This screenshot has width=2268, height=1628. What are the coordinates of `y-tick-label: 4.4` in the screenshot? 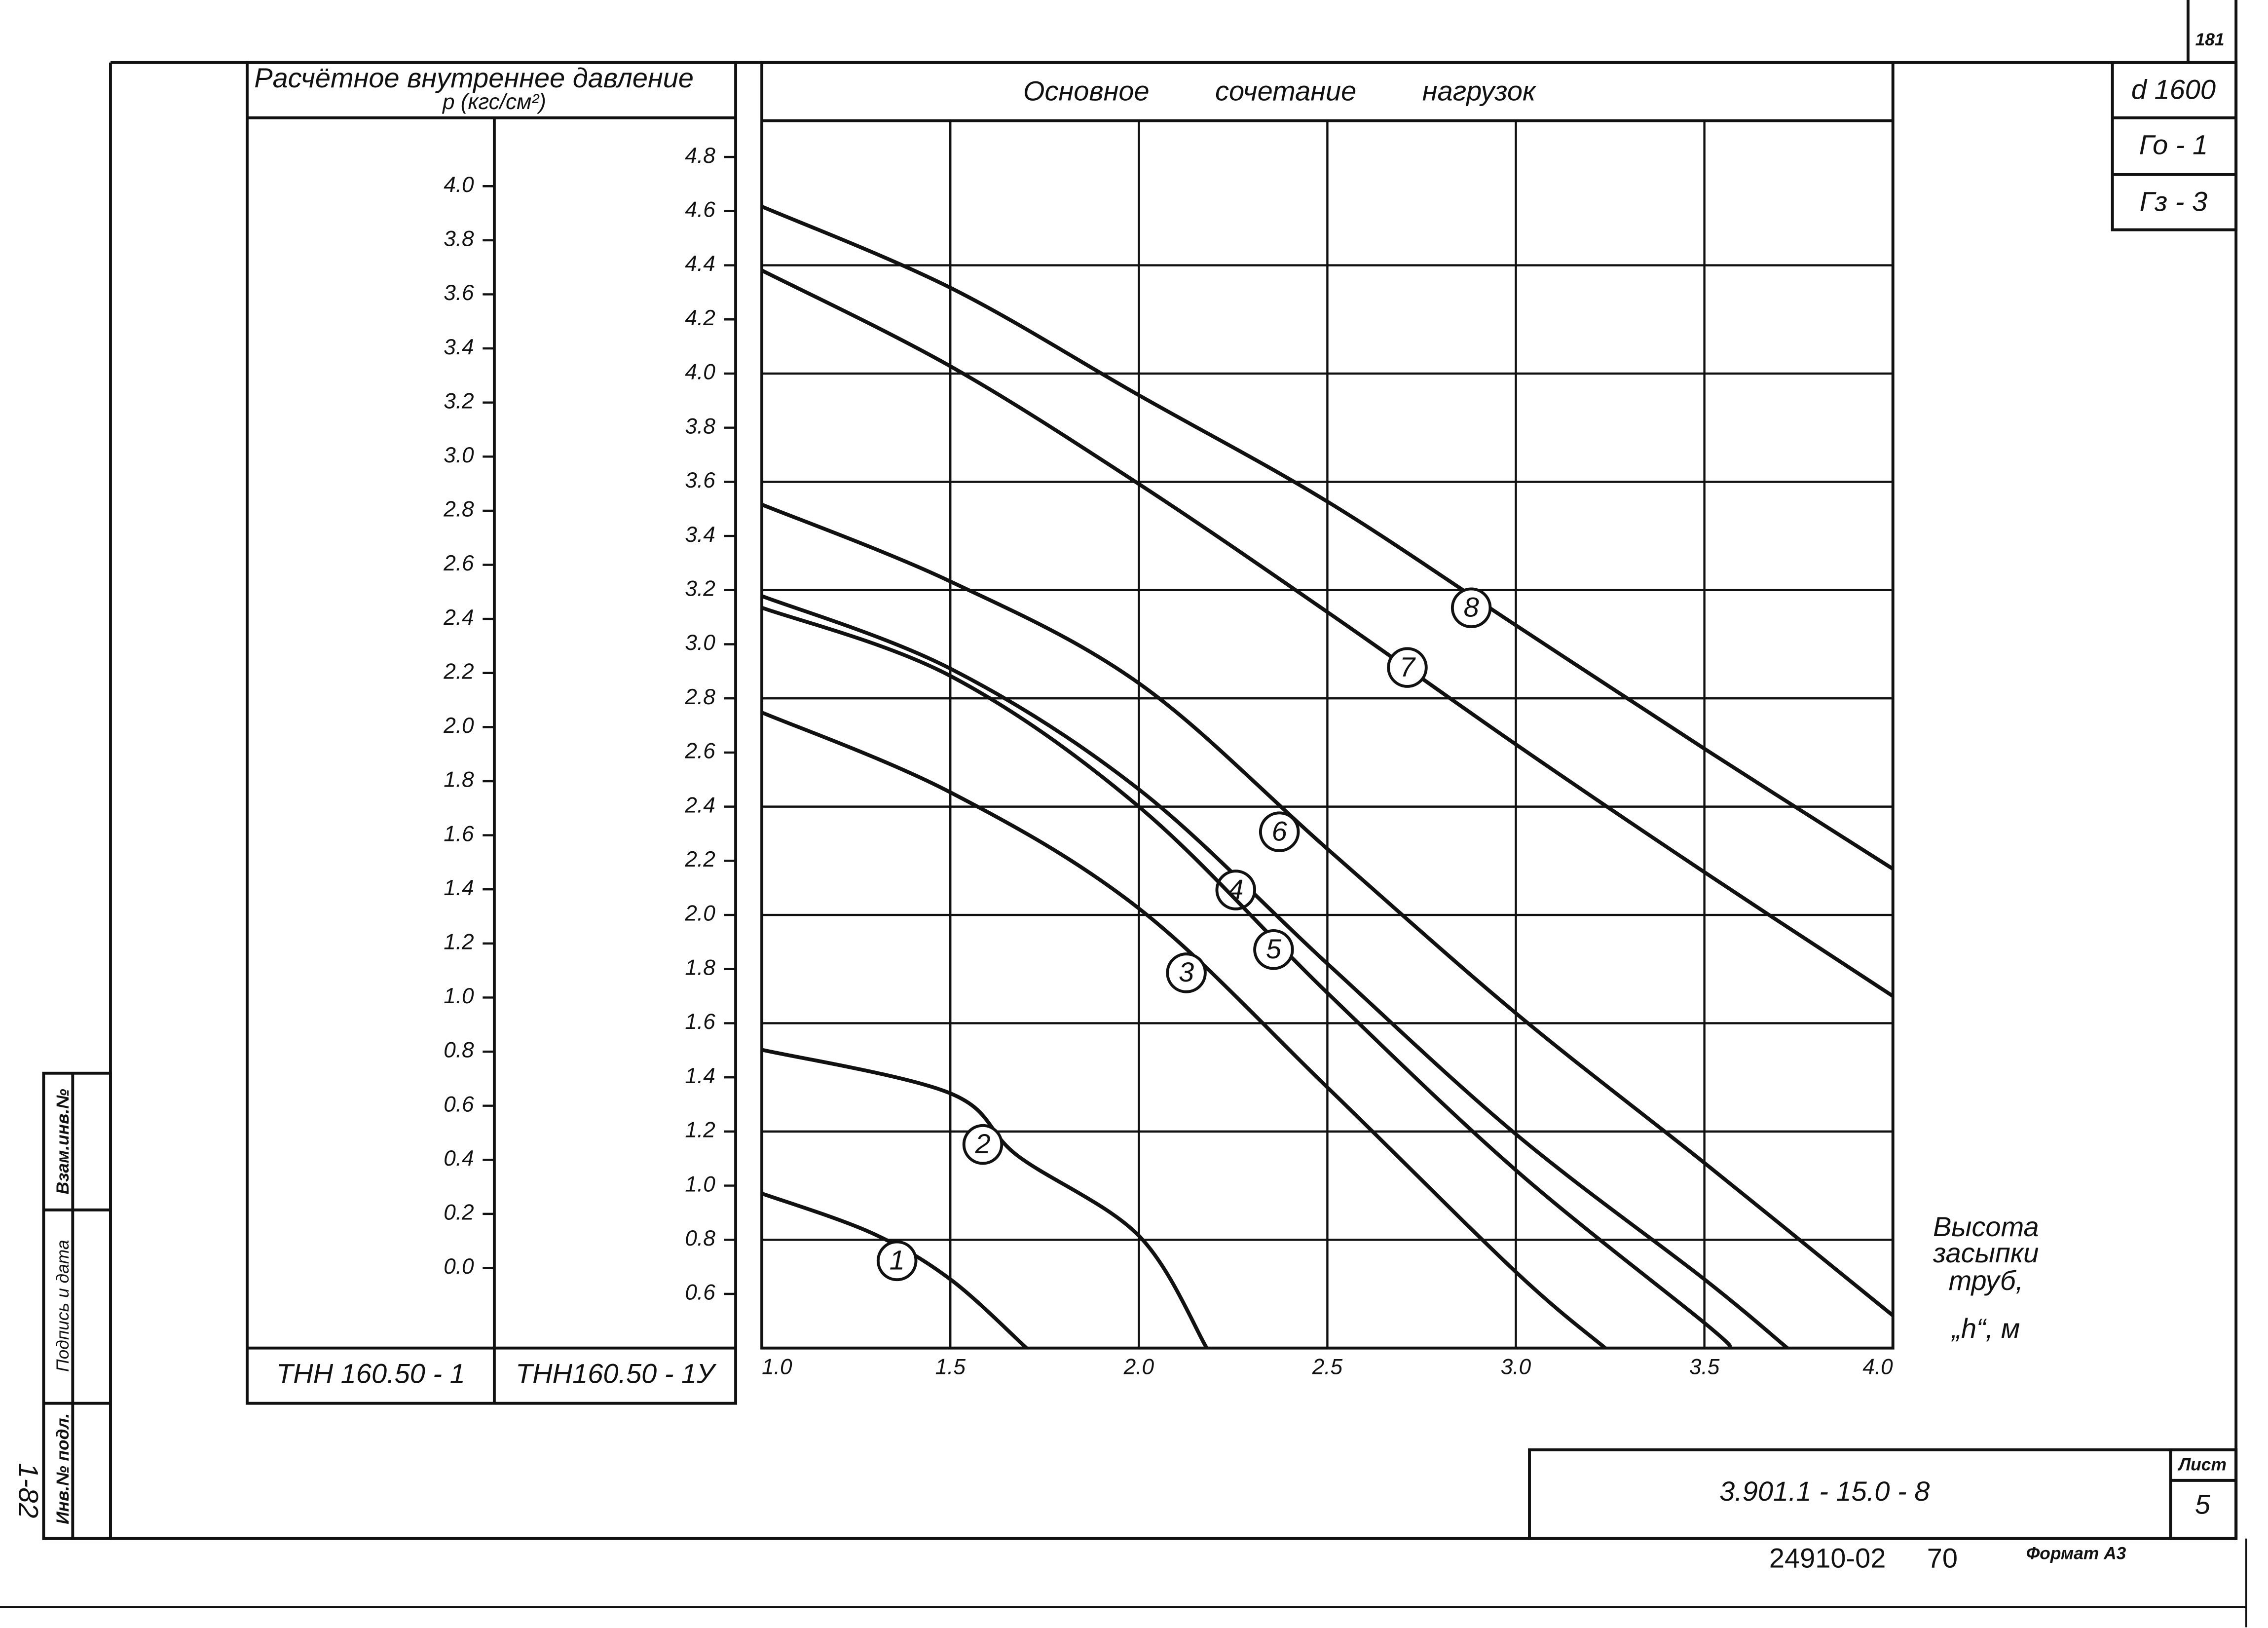 It's located at (700, 264).